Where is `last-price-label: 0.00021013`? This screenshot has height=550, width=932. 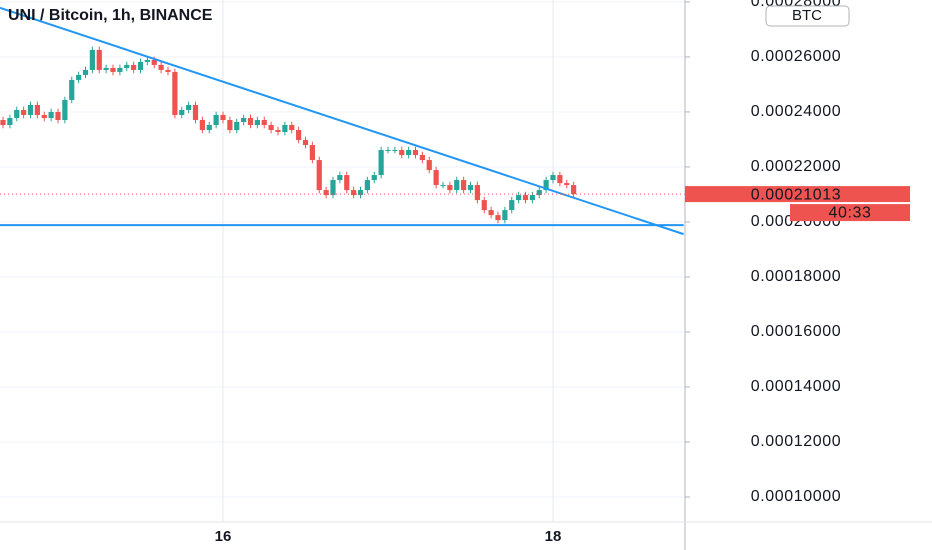
last-price-label: 0.00021013 is located at coordinates (796, 194).